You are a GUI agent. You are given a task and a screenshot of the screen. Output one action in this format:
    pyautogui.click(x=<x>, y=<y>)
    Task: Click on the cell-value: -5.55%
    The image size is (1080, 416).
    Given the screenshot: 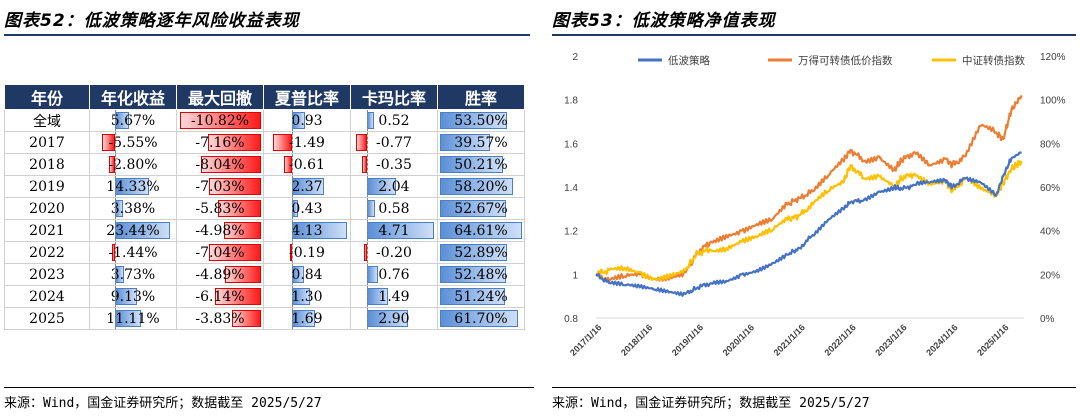 What is the action you would take?
    pyautogui.click(x=133, y=142)
    